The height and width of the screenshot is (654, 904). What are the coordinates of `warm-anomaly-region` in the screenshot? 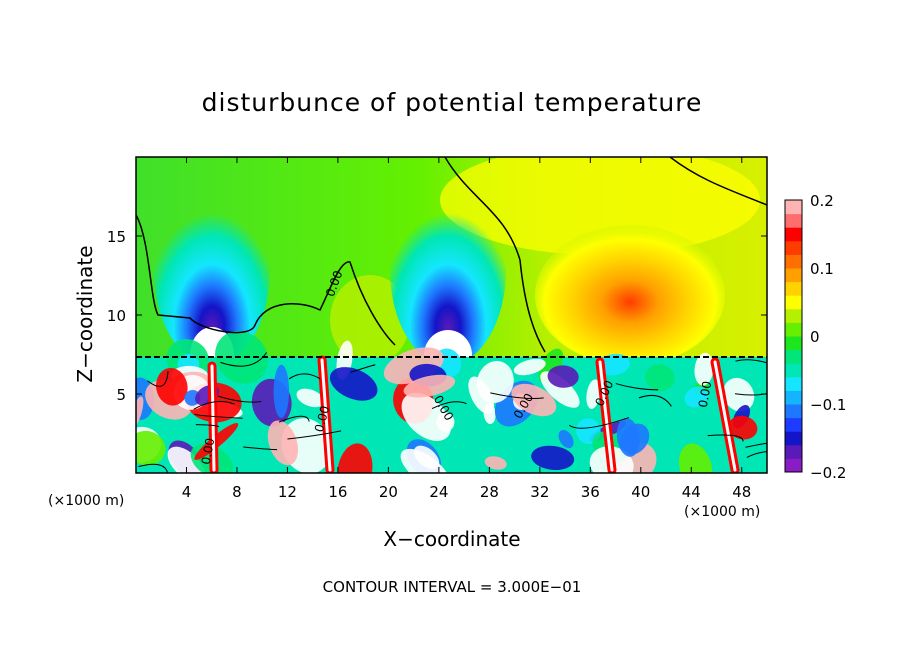 It's located at (630, 295).